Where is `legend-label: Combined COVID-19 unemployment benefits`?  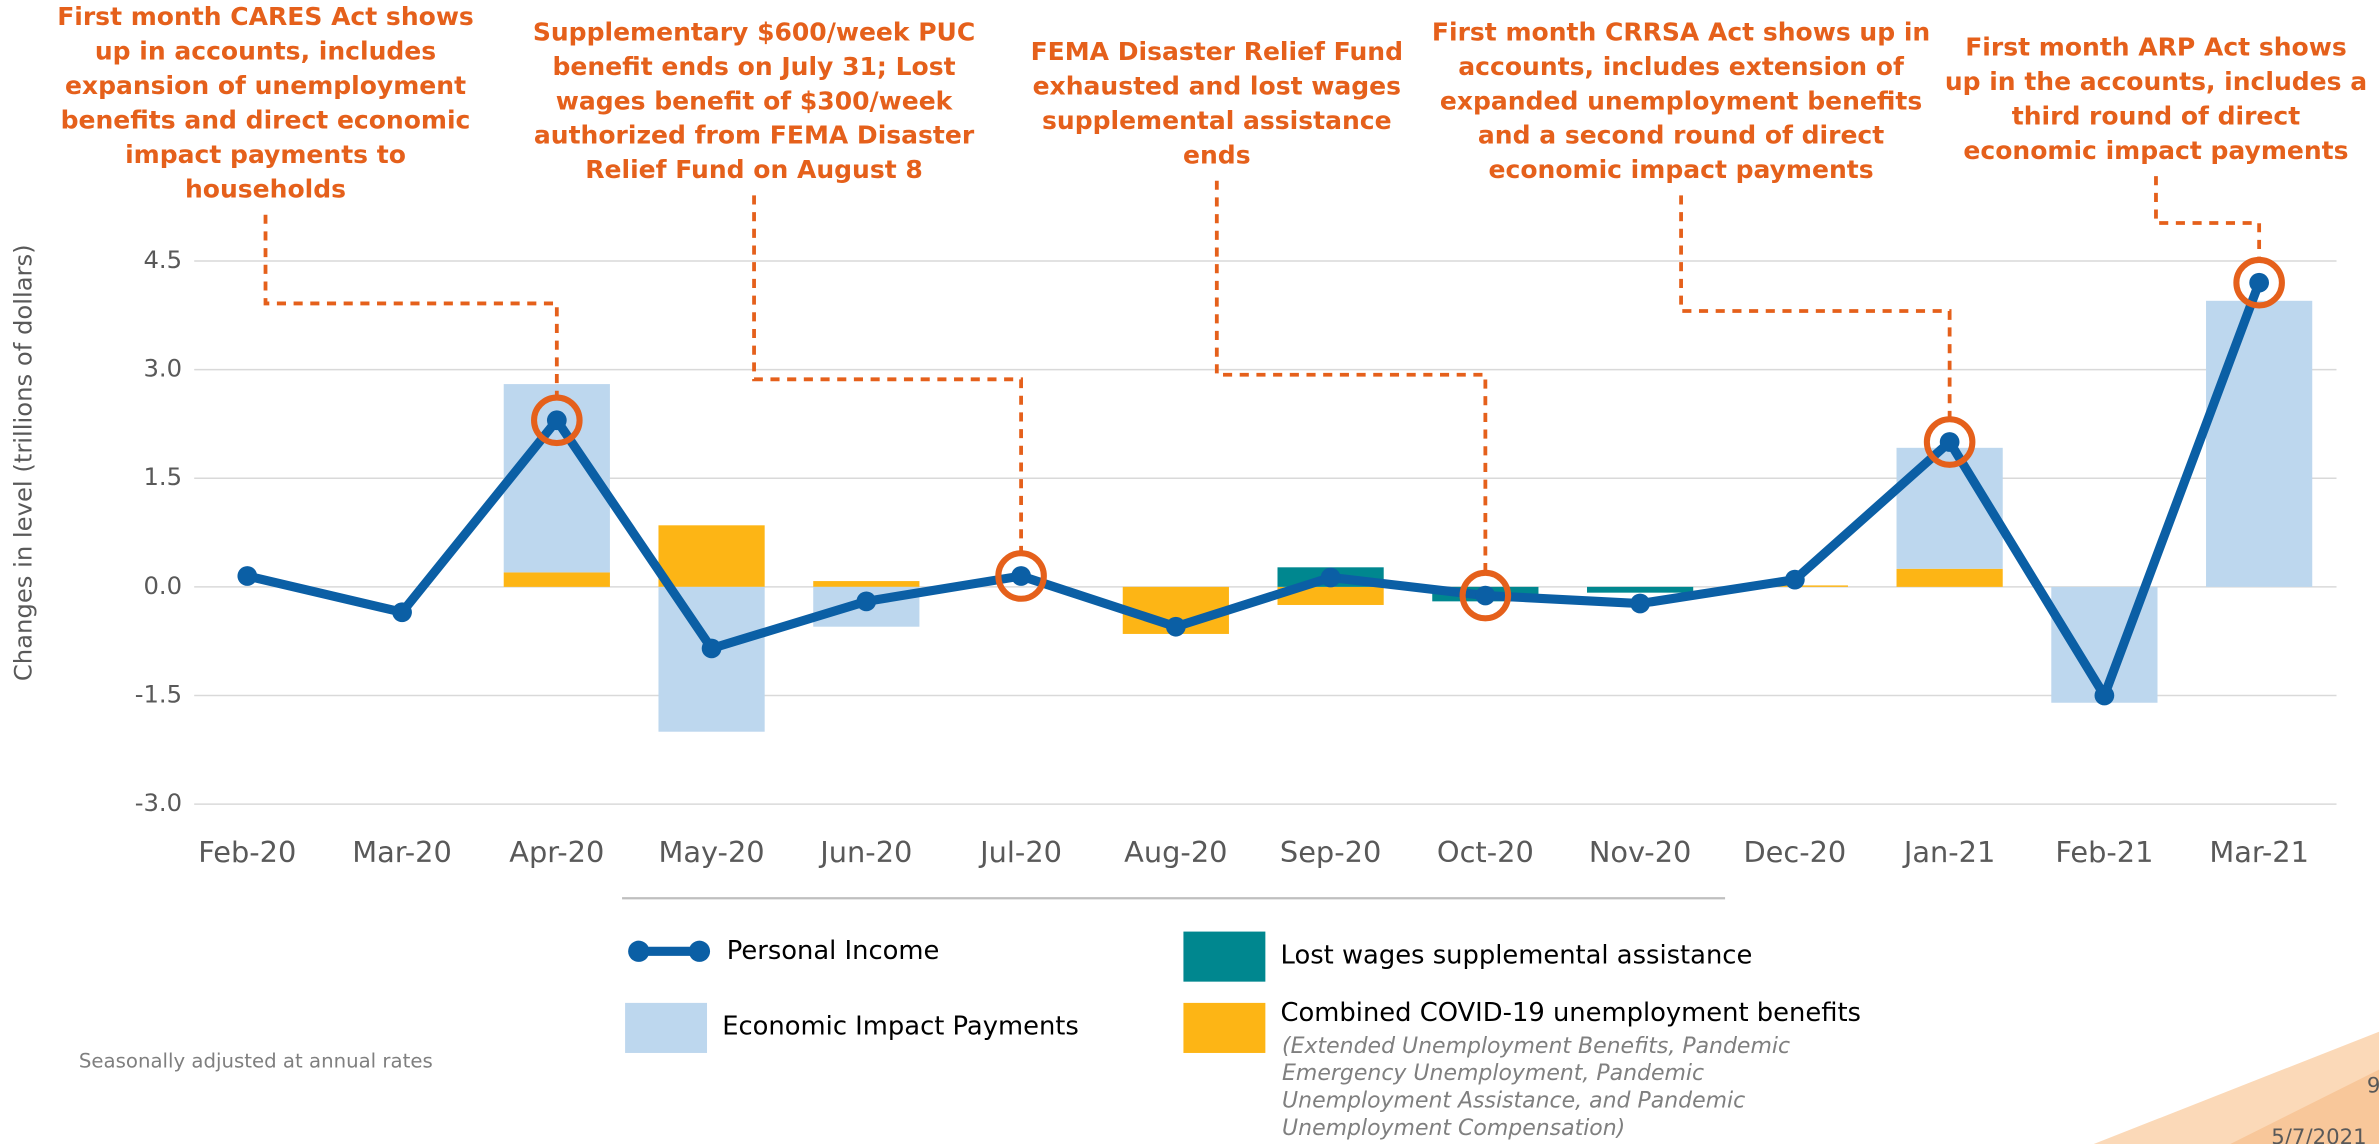 legend-label: Combined COVID-19 unemployment benefits is located at coordinates (1571, 1013).